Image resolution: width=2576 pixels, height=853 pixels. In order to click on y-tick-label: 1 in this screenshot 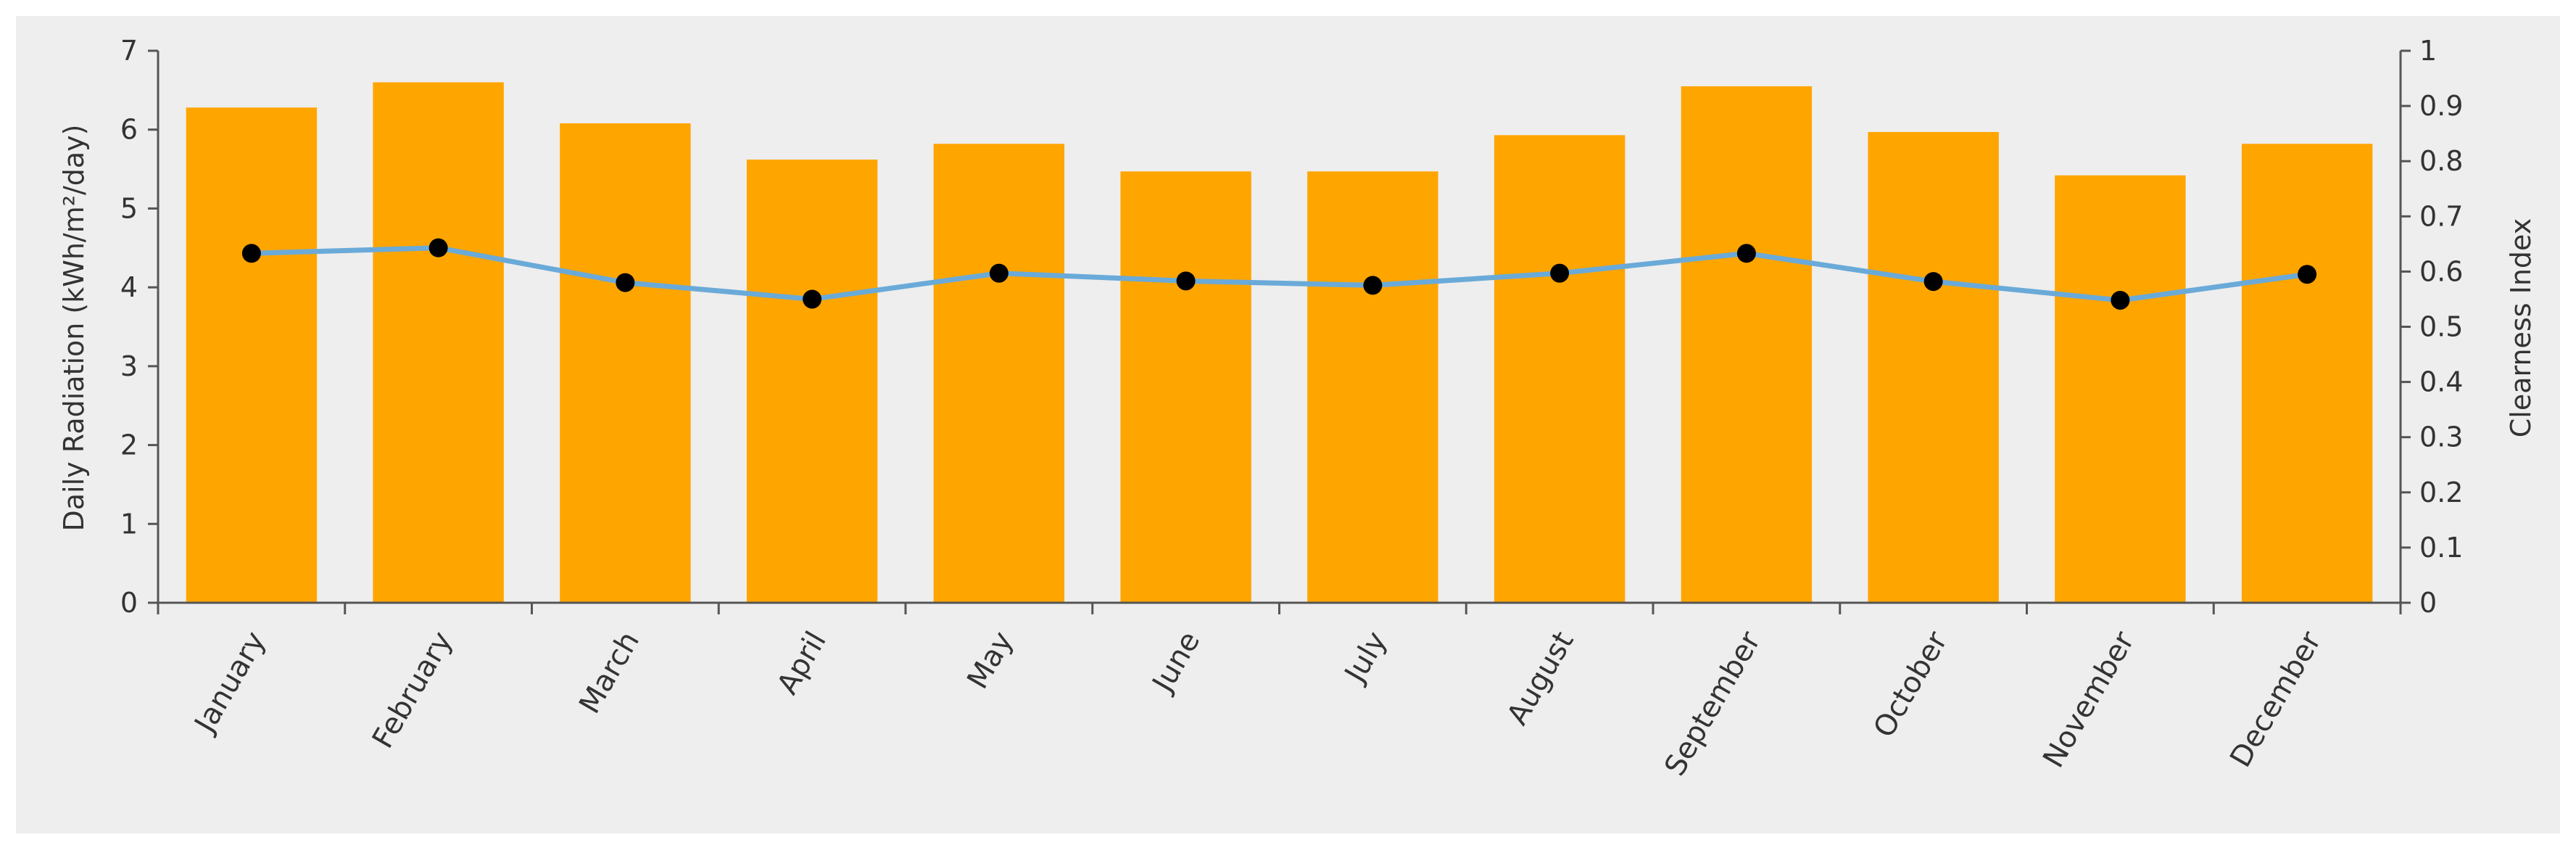, I will do `click(129, 524)`.